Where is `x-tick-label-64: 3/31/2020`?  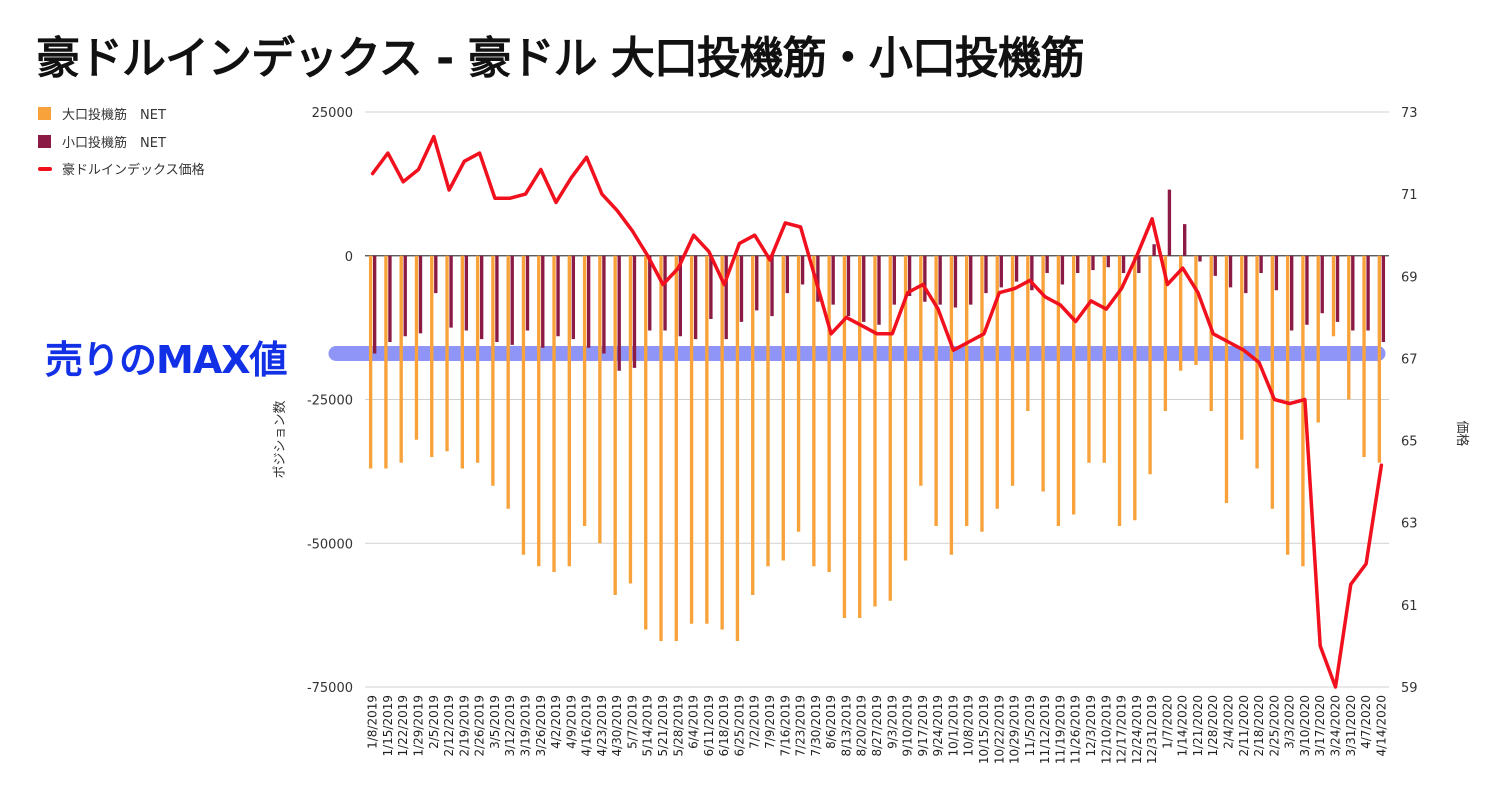 x-tick-label-64: 3/31/2020 is located at coordinates (1351, 726).